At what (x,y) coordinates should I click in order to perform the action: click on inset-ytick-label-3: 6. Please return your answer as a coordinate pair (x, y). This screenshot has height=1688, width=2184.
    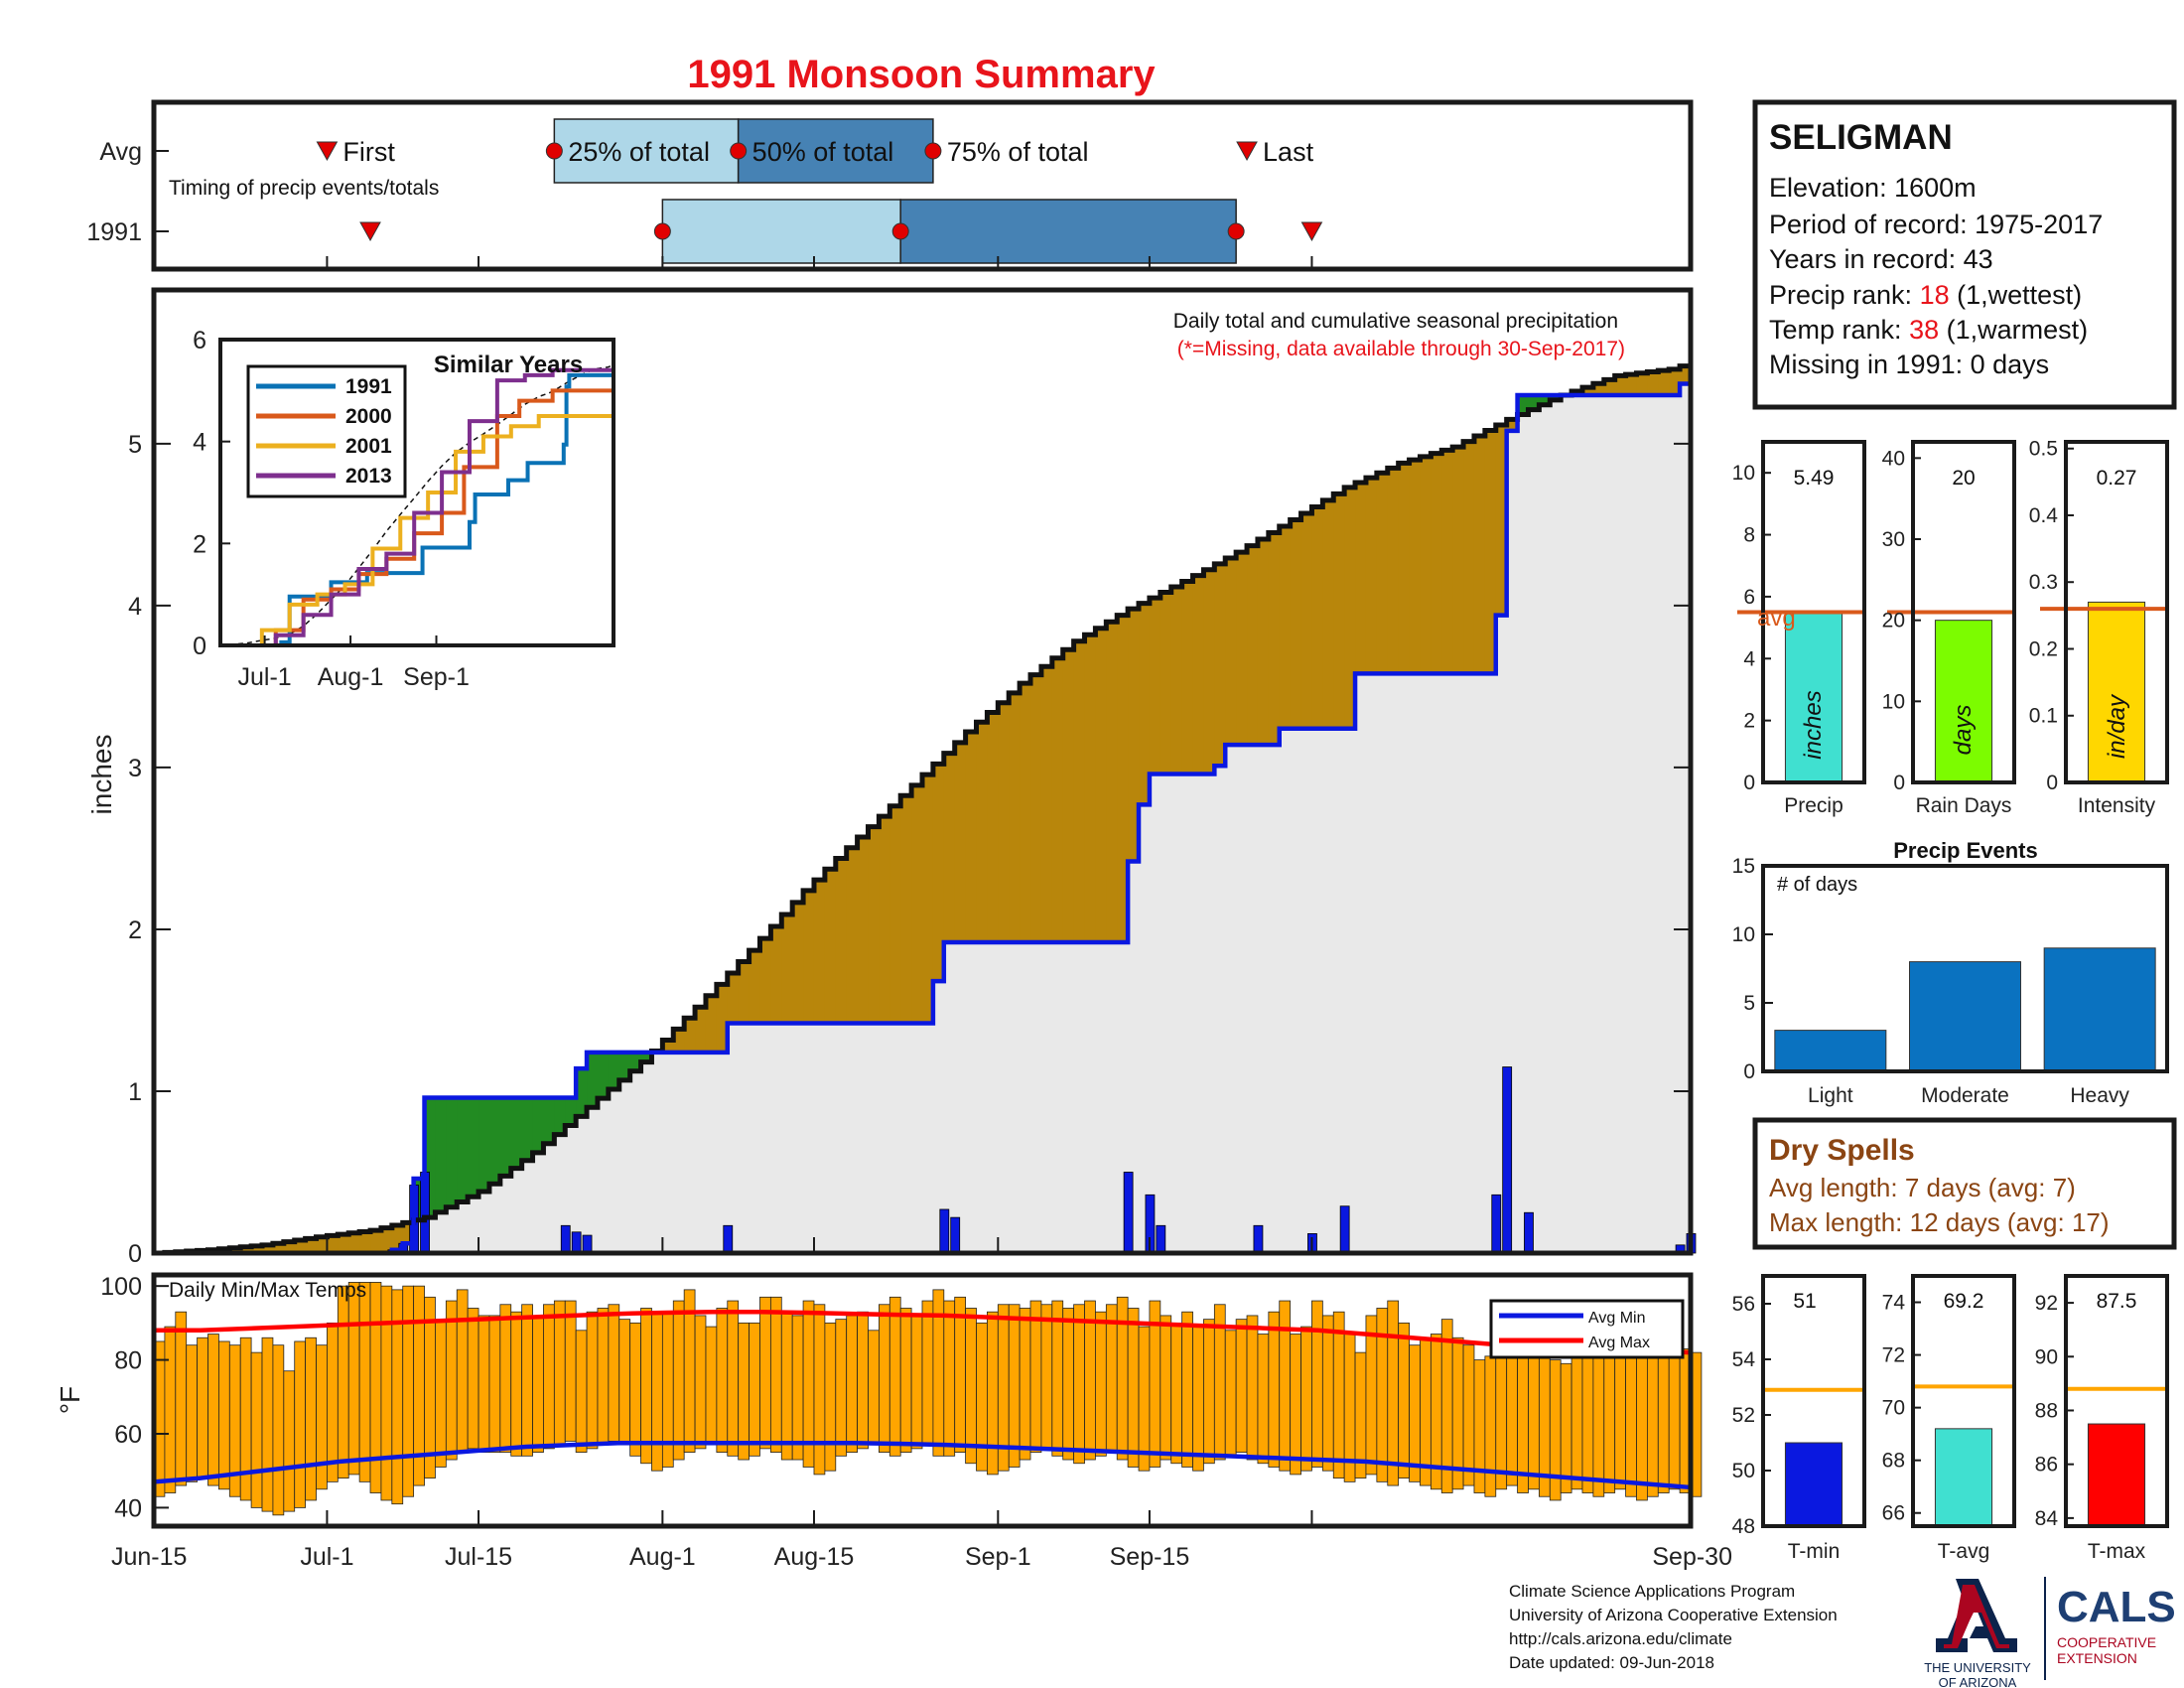
    Looking at the image, I should click on (199, 340).